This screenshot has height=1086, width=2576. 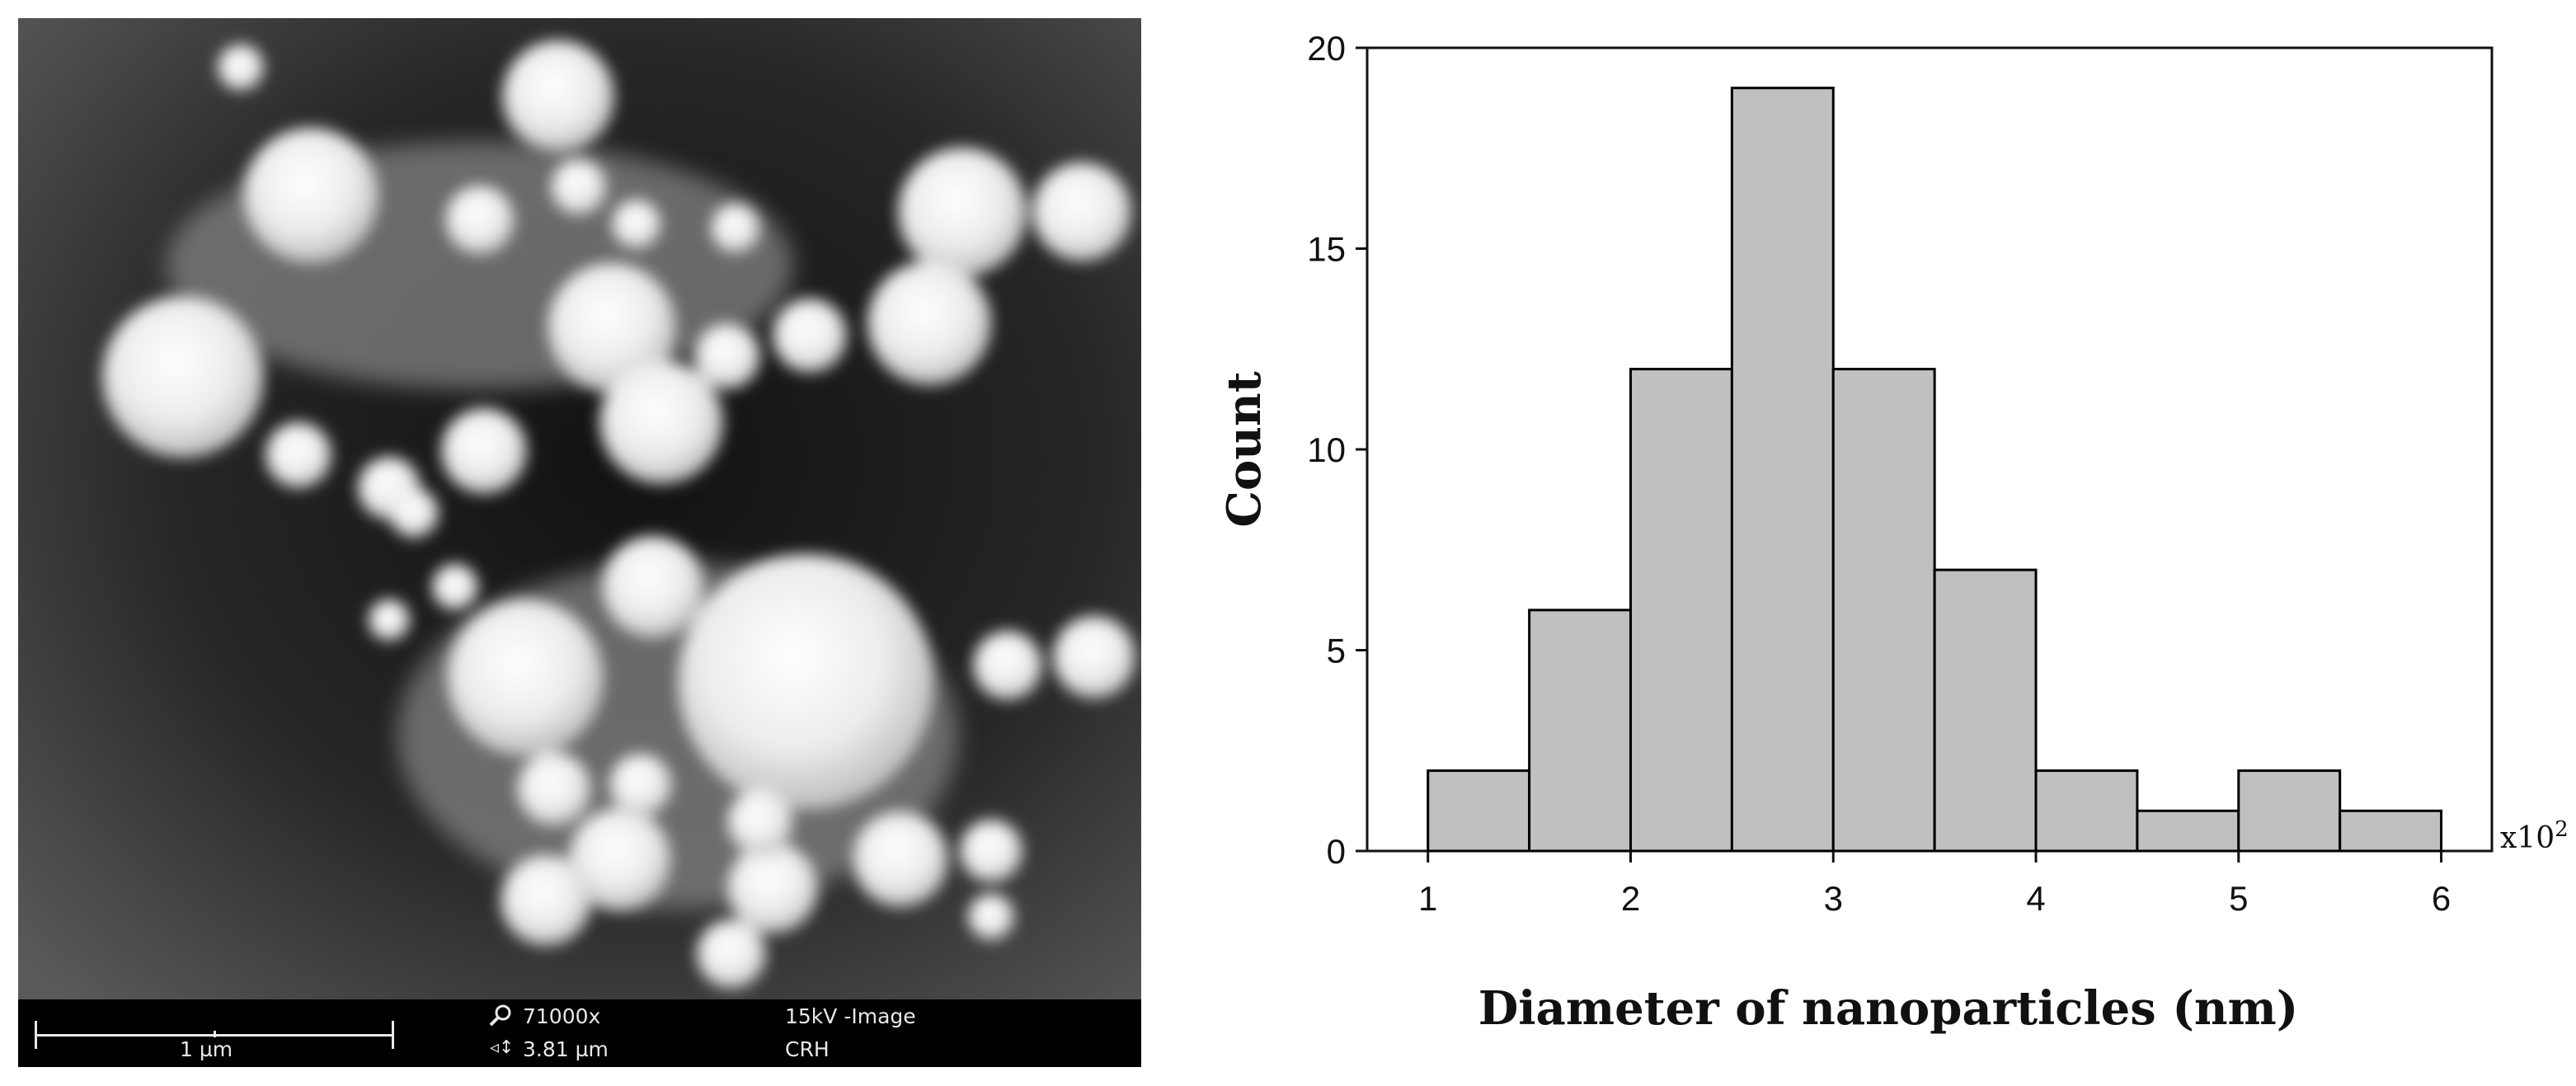 I want to click on scale-bar-tick-right, so click(x=393, y=1035).